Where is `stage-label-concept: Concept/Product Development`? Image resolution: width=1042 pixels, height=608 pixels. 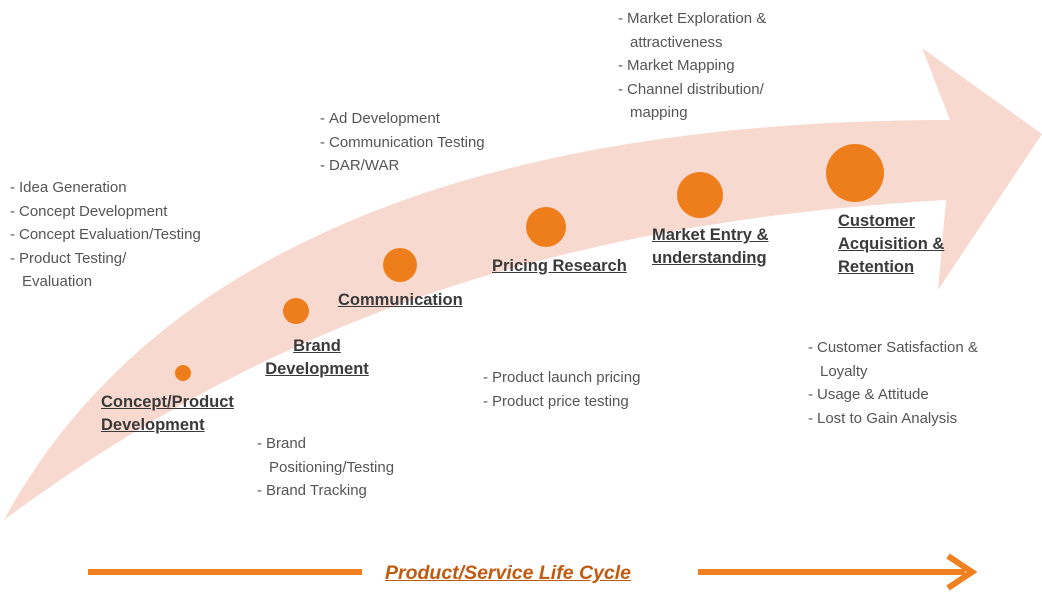
stage-label-concept: Concept/Product Development is located at coordinates (167, 413).